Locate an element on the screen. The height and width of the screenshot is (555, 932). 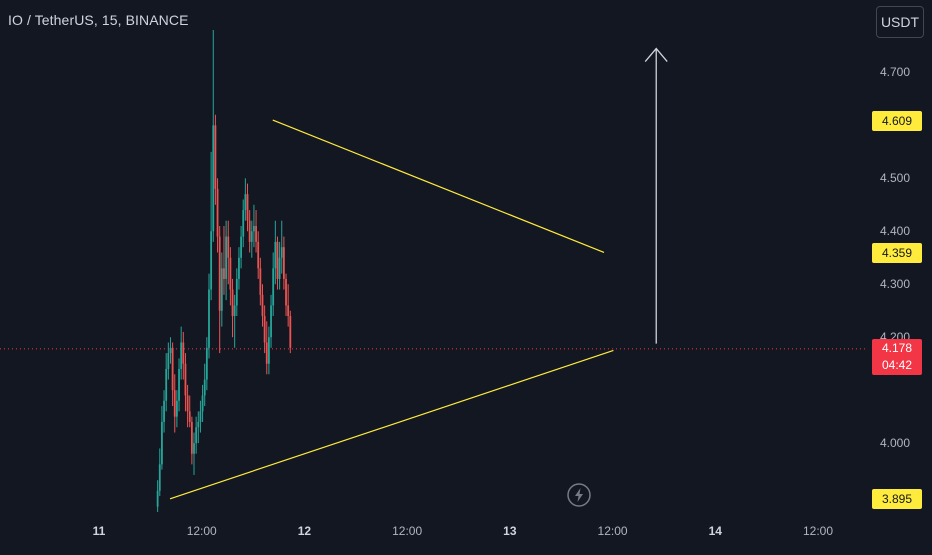
lightning-bolt-icon is located at coordinates (579, 495).